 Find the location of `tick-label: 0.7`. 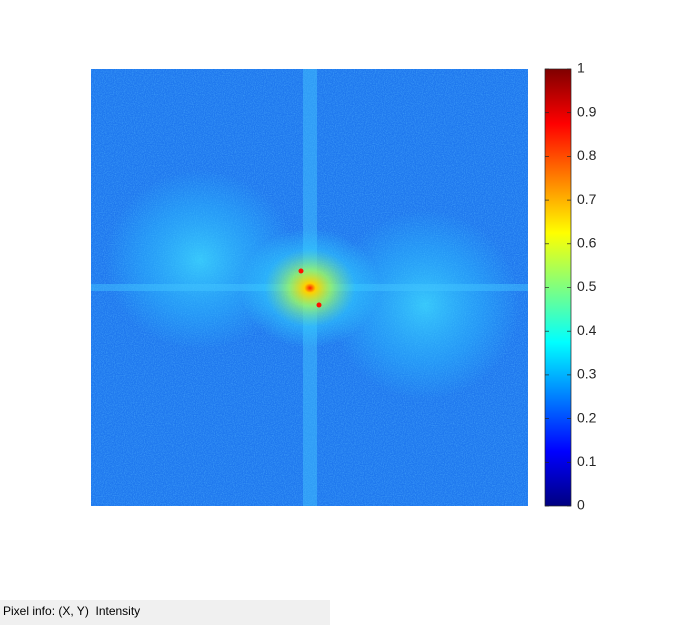

tick-label: 0.7 is located at coordinates (587, 199).